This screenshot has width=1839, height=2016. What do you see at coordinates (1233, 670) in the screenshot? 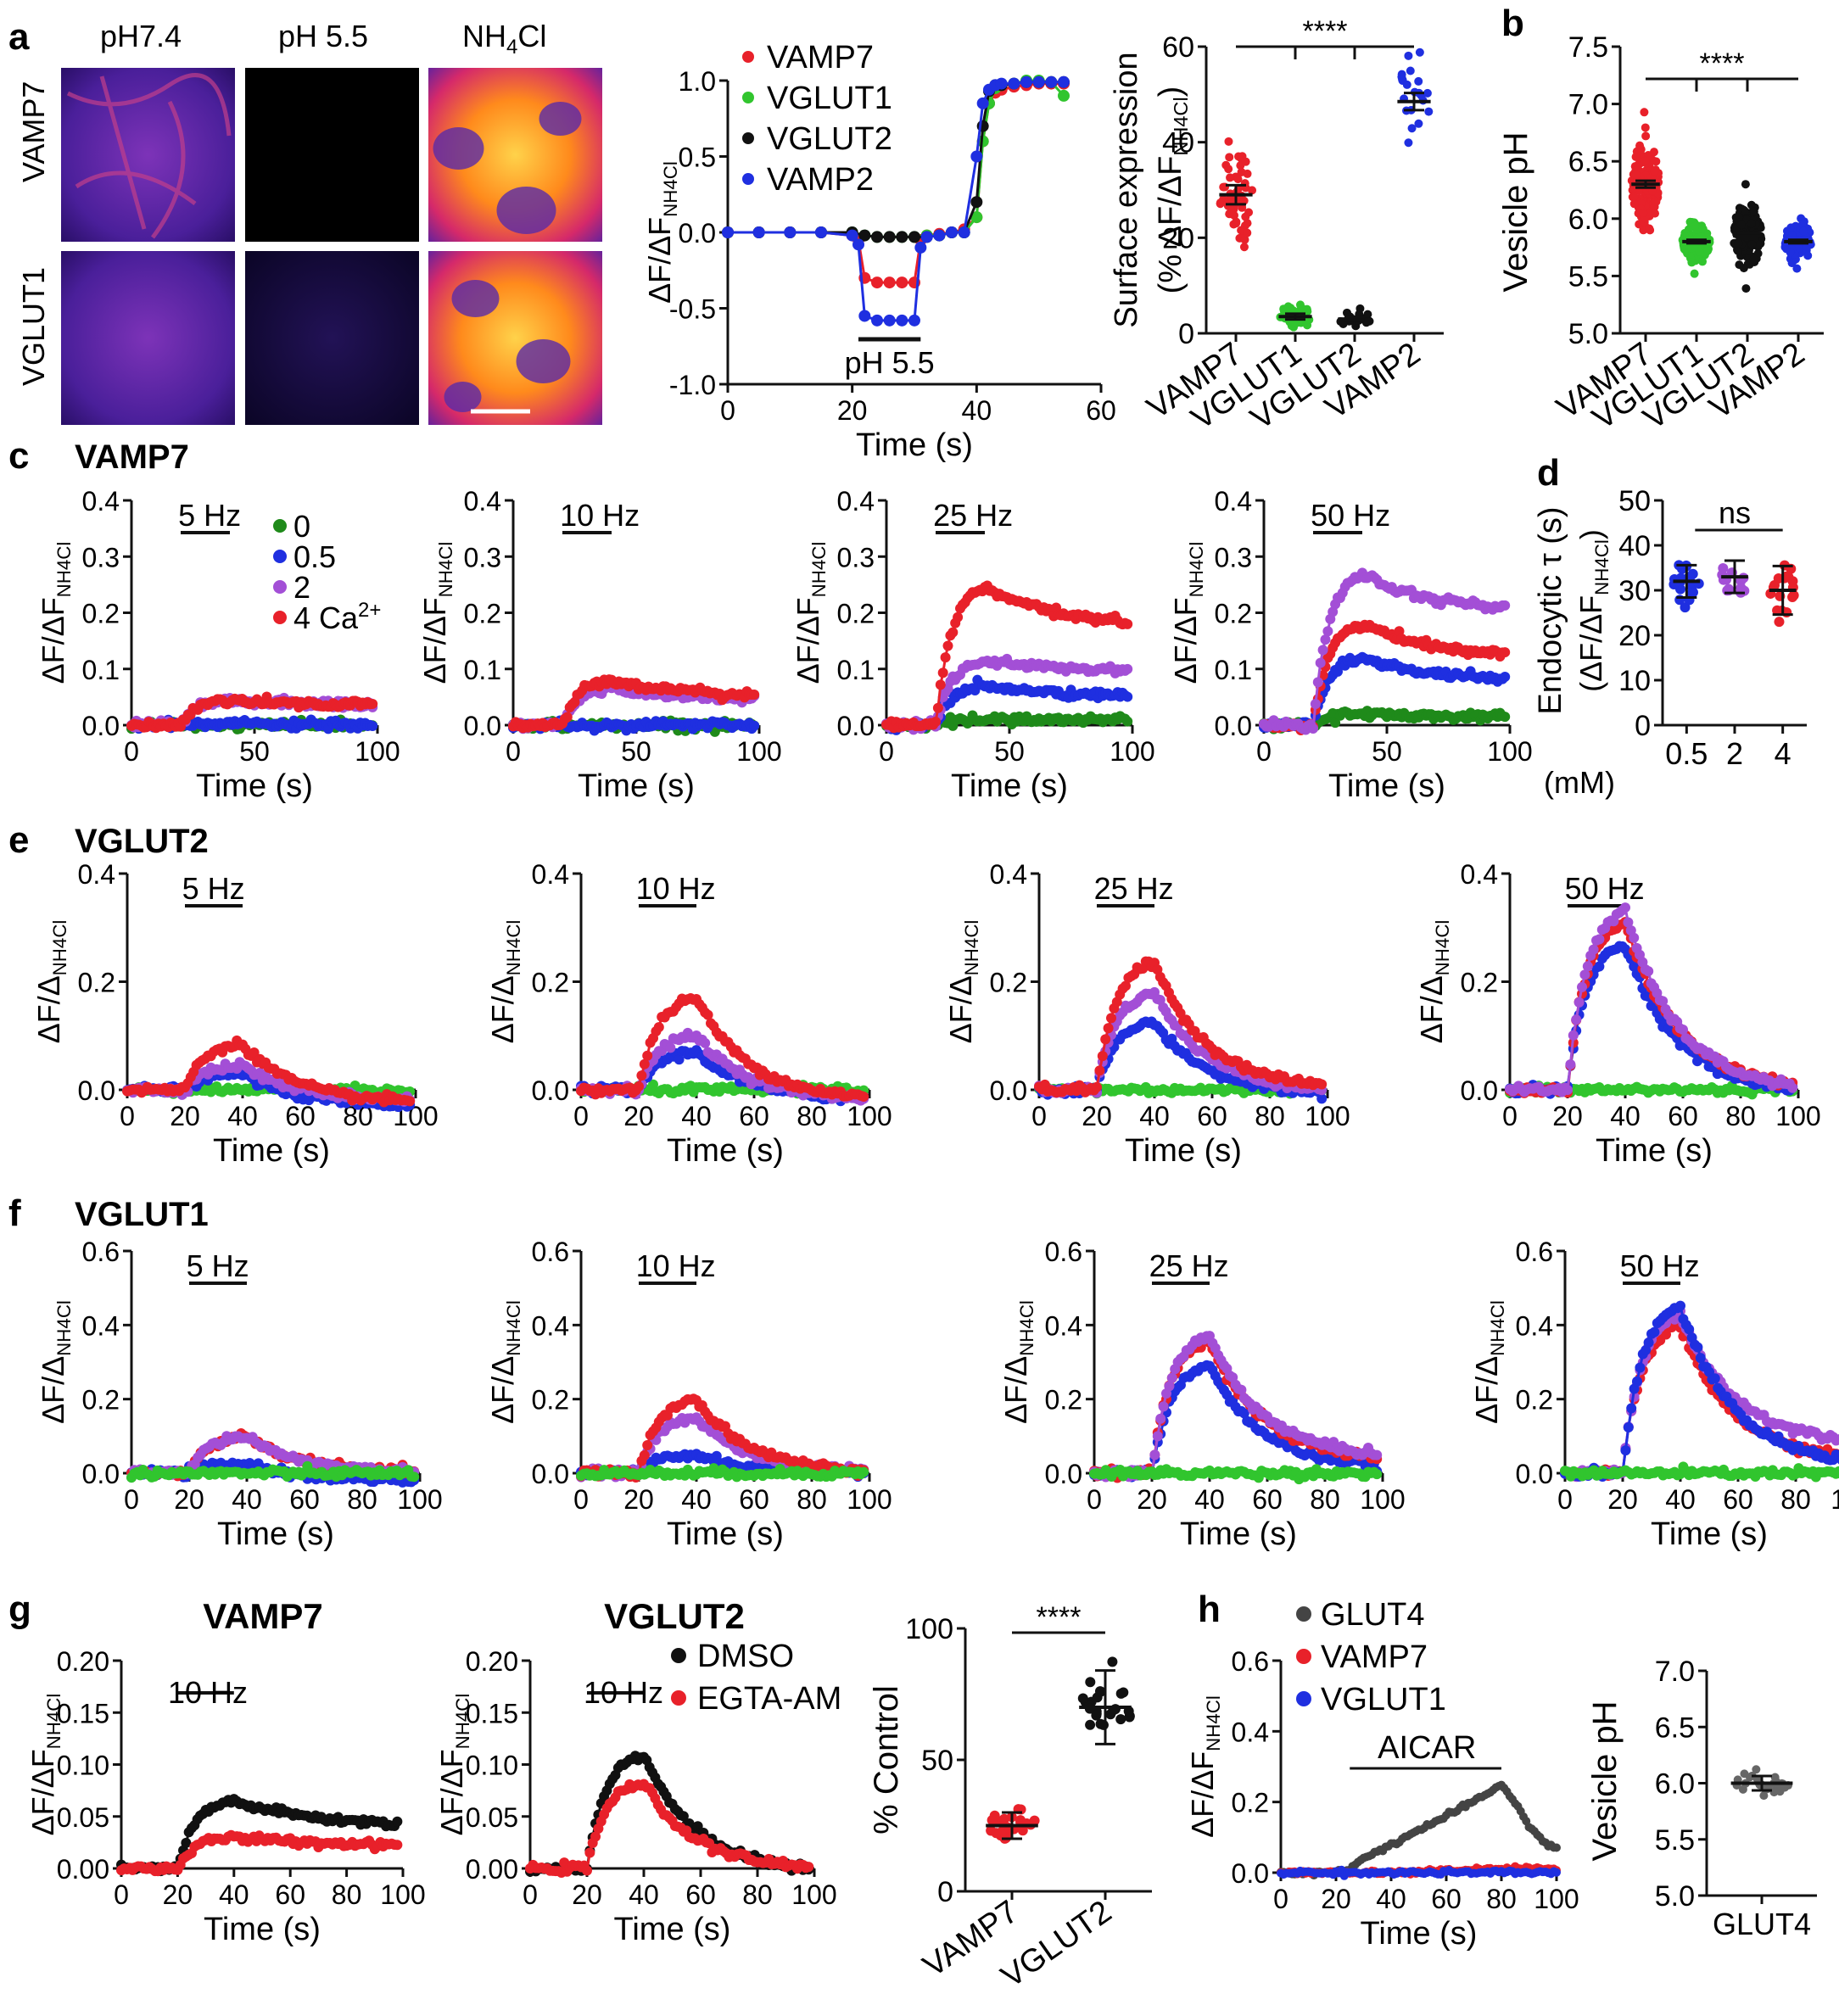
I see `y-tick-label: 0.1` at bounding box center [1233, 670].